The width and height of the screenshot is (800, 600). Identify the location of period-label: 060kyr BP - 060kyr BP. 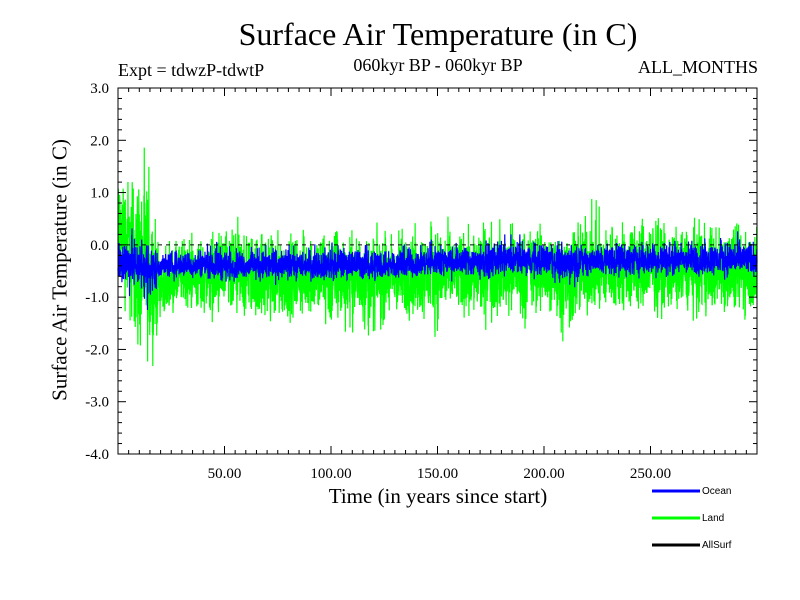
(438, 65).